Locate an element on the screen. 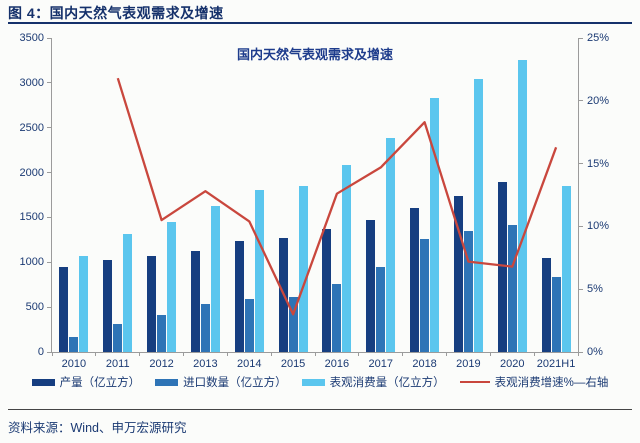 Image resolution: width=640 pixels, height=443 pixels. y-axis-right is located at coordinates (578, 195).